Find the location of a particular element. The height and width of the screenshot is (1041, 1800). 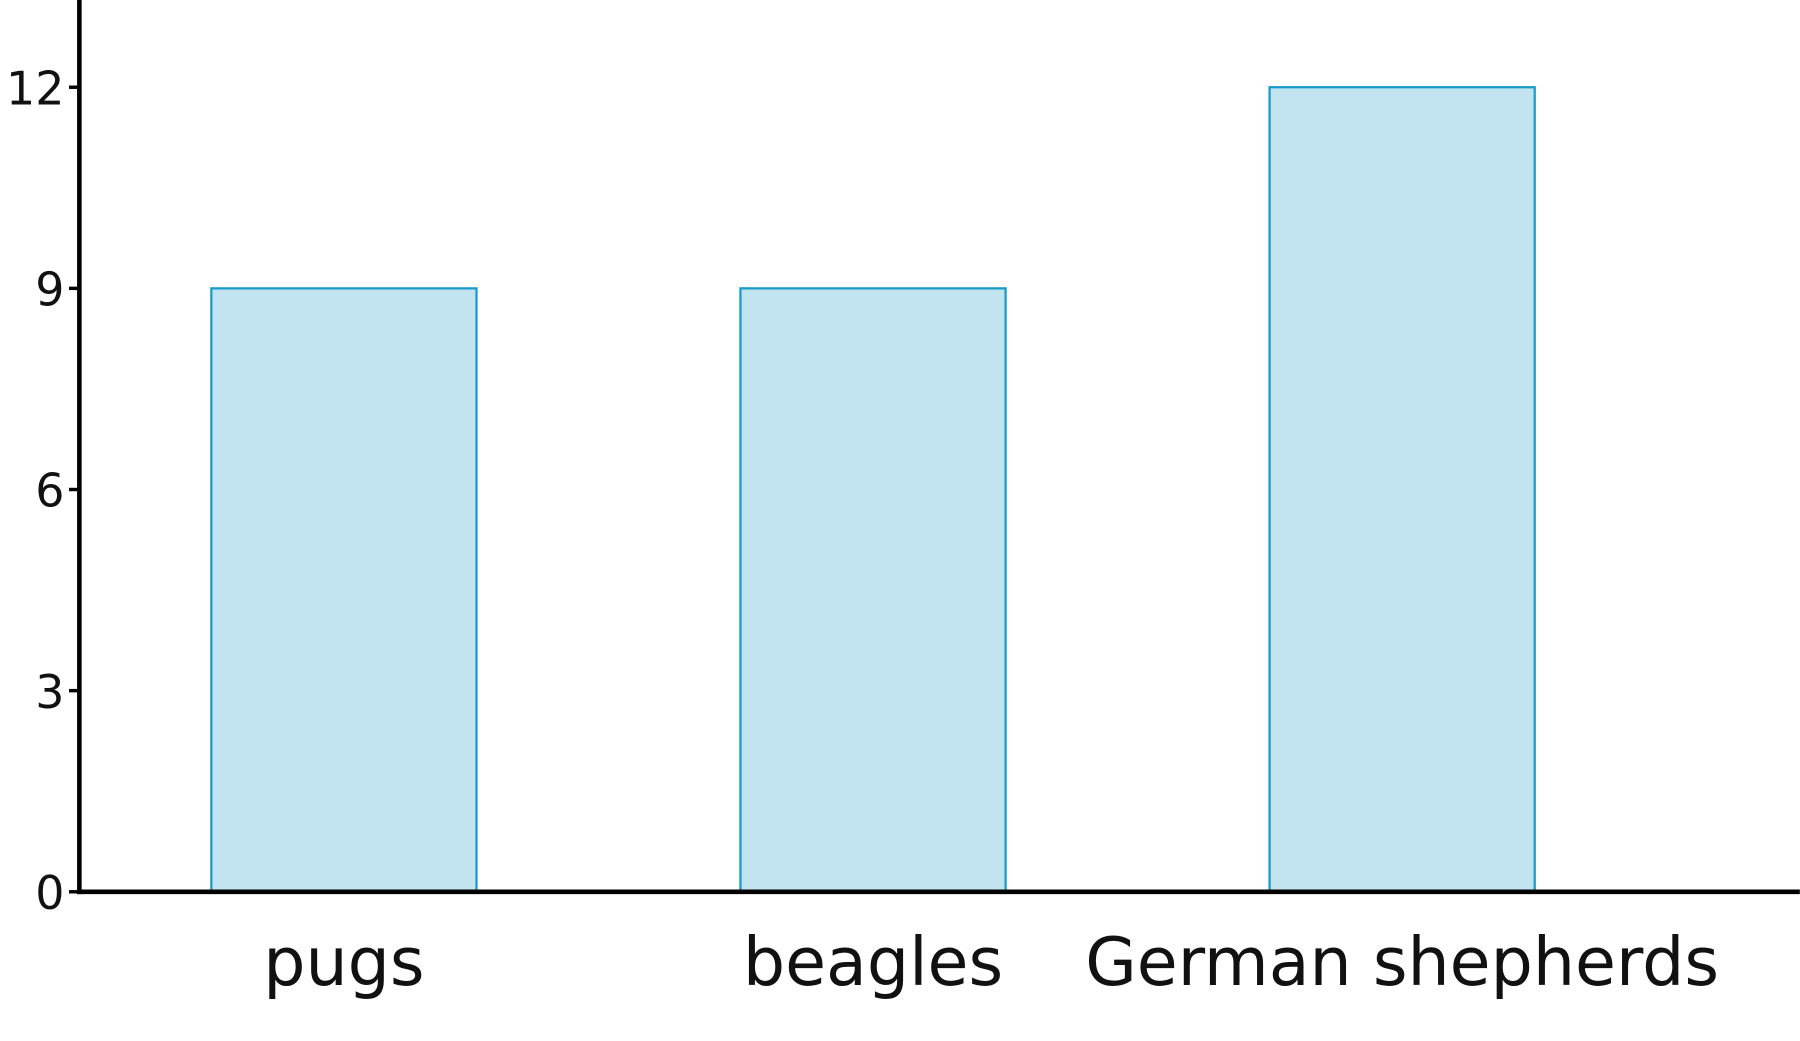

x-tick-label: pugs is located at coordinates (343, 962).